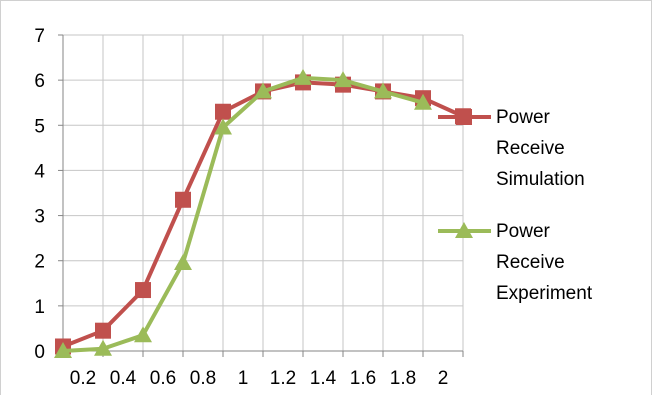 The image size is (652, 396). What do you see at coordinates (39, 194) in the screenshot?
I see `y-tick-labels: 0 1 2 3 4 5 6 7` at bounding box center [39, 194].